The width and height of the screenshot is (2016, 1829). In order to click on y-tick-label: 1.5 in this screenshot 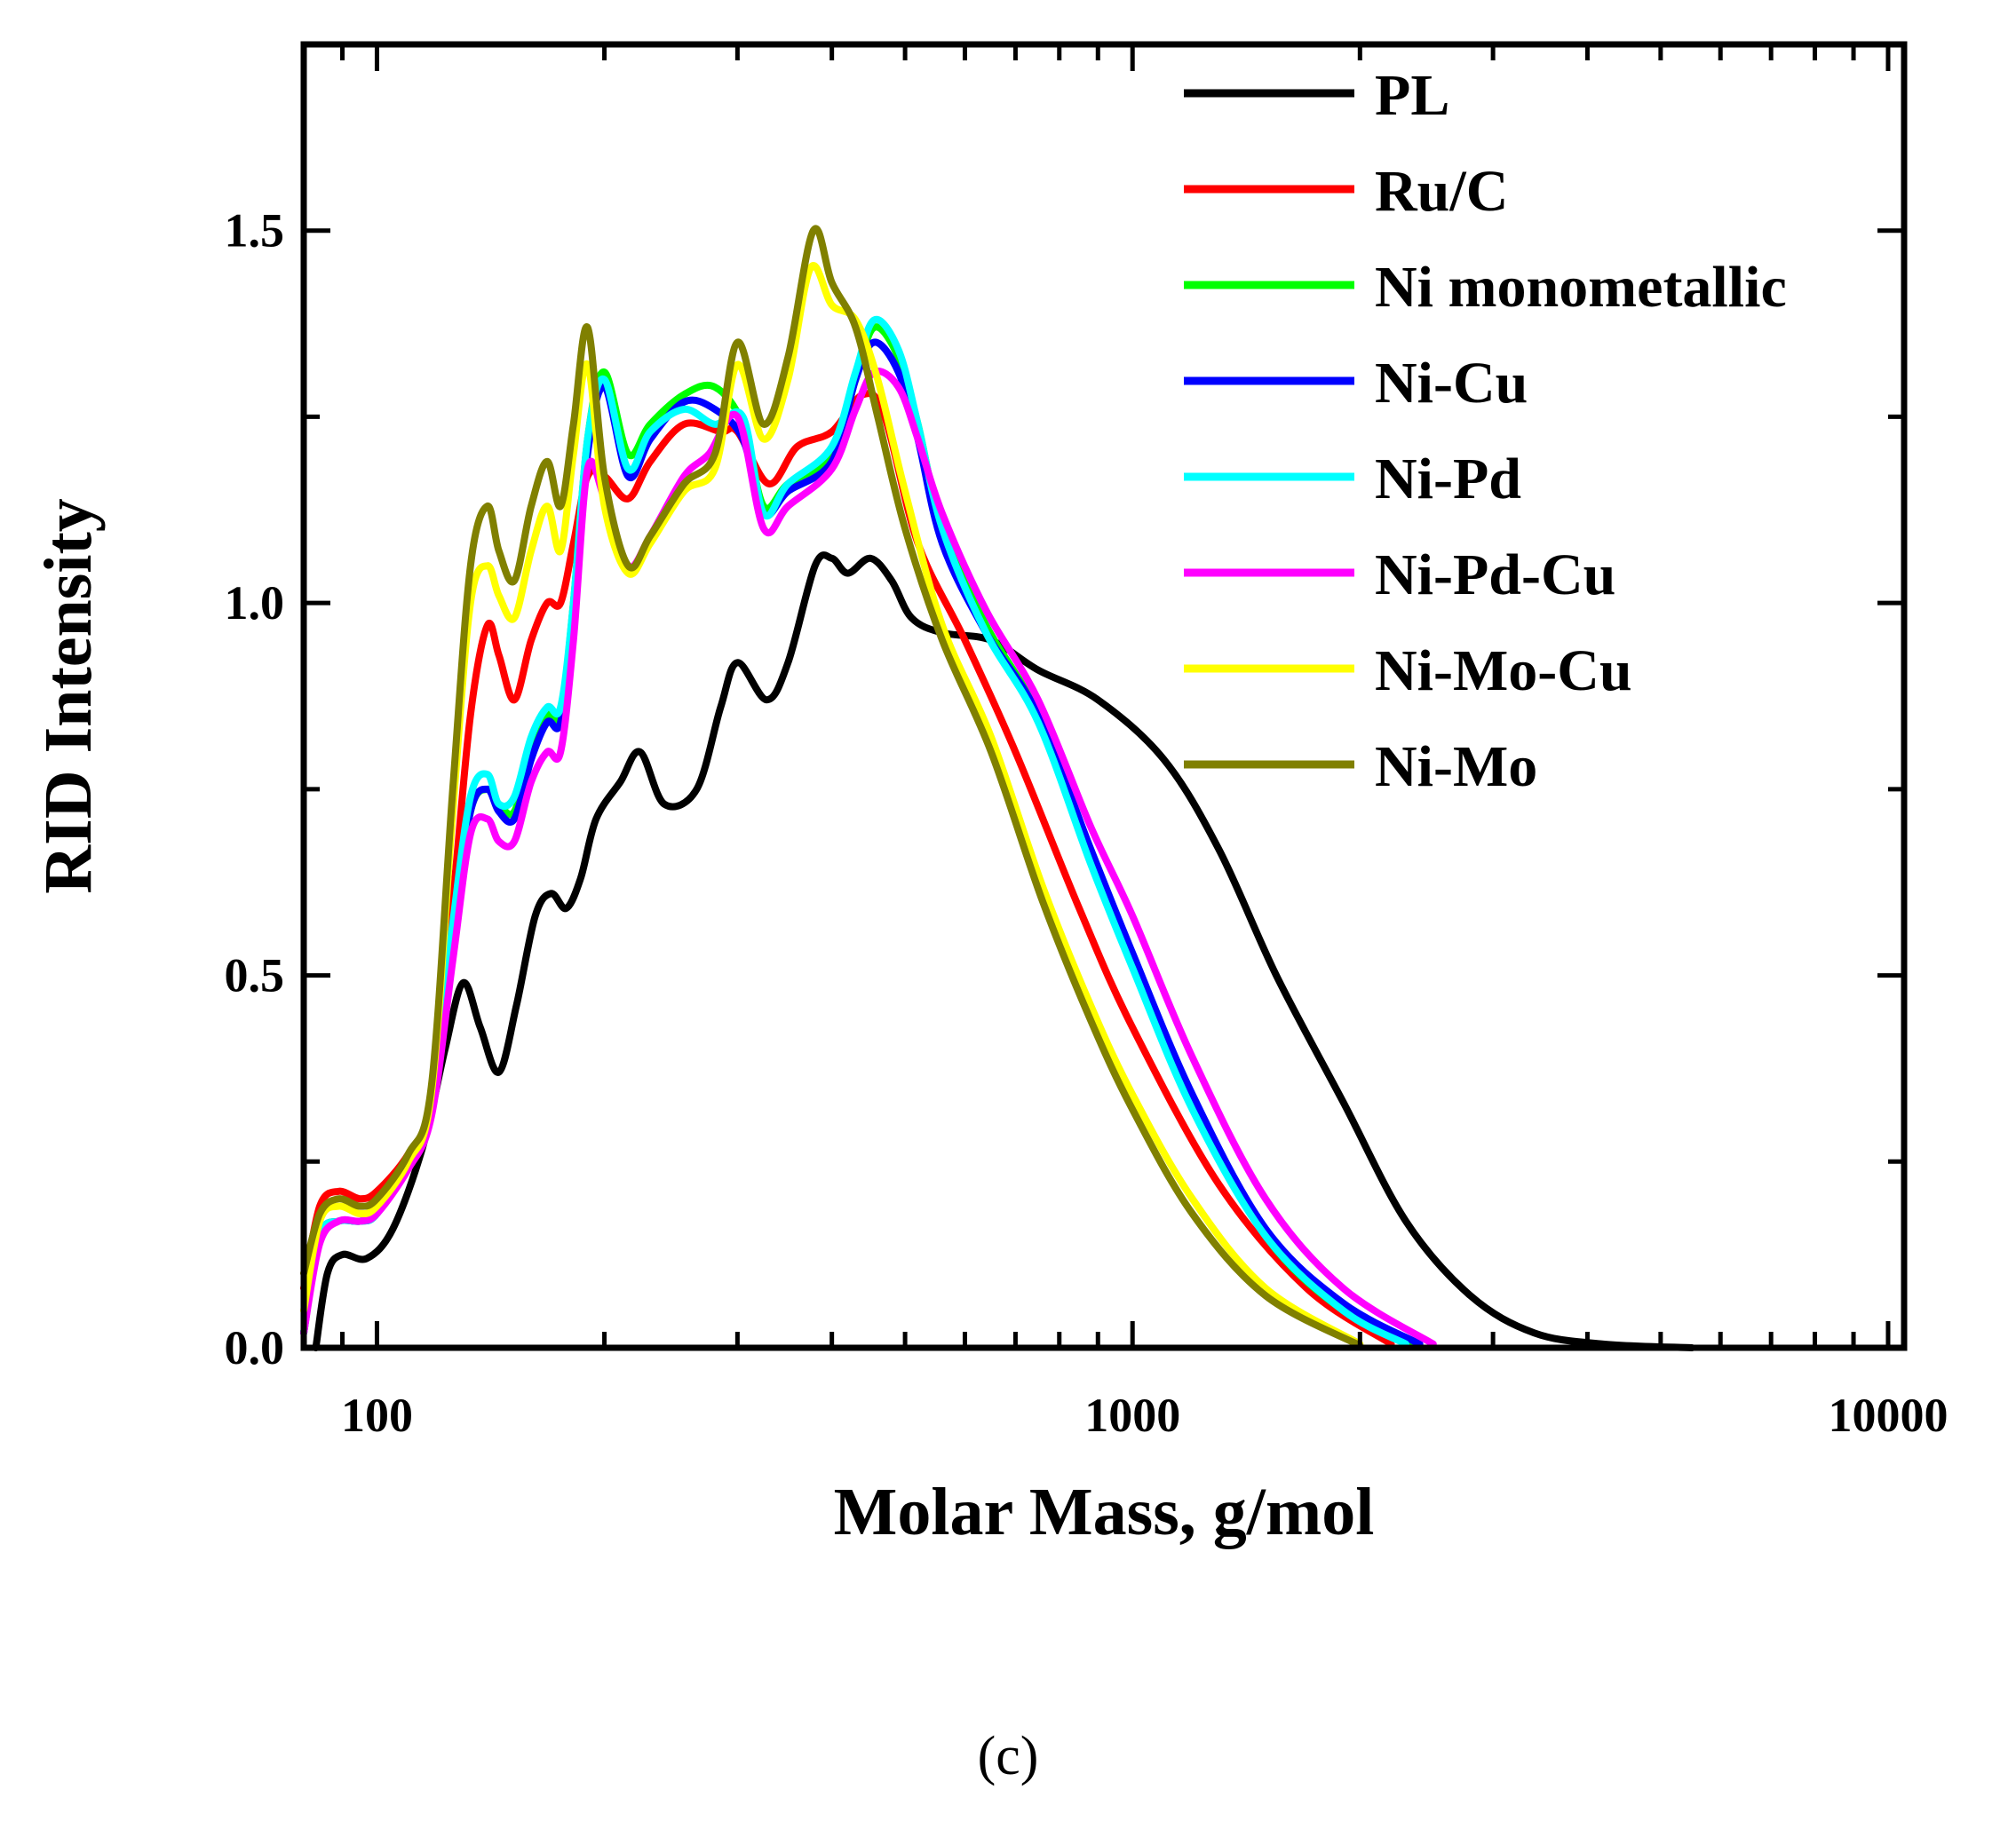, I will do `click(255, 230)`.